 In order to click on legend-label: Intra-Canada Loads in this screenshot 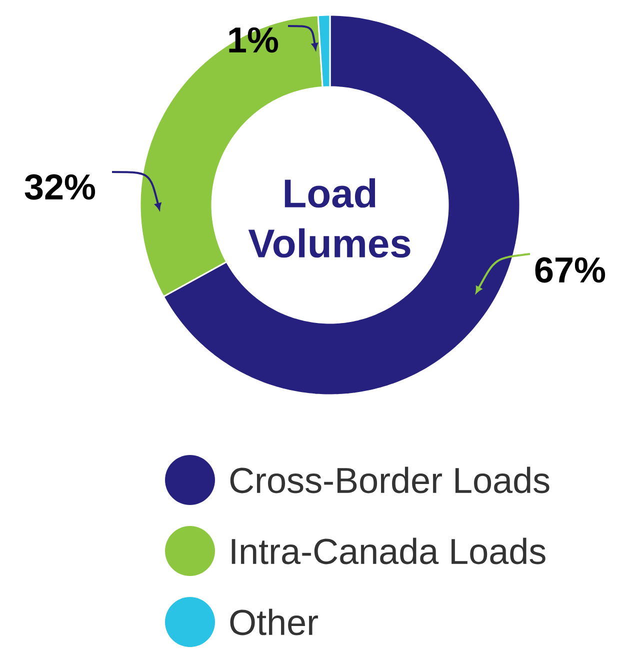, I will do `click(389, 551)`.